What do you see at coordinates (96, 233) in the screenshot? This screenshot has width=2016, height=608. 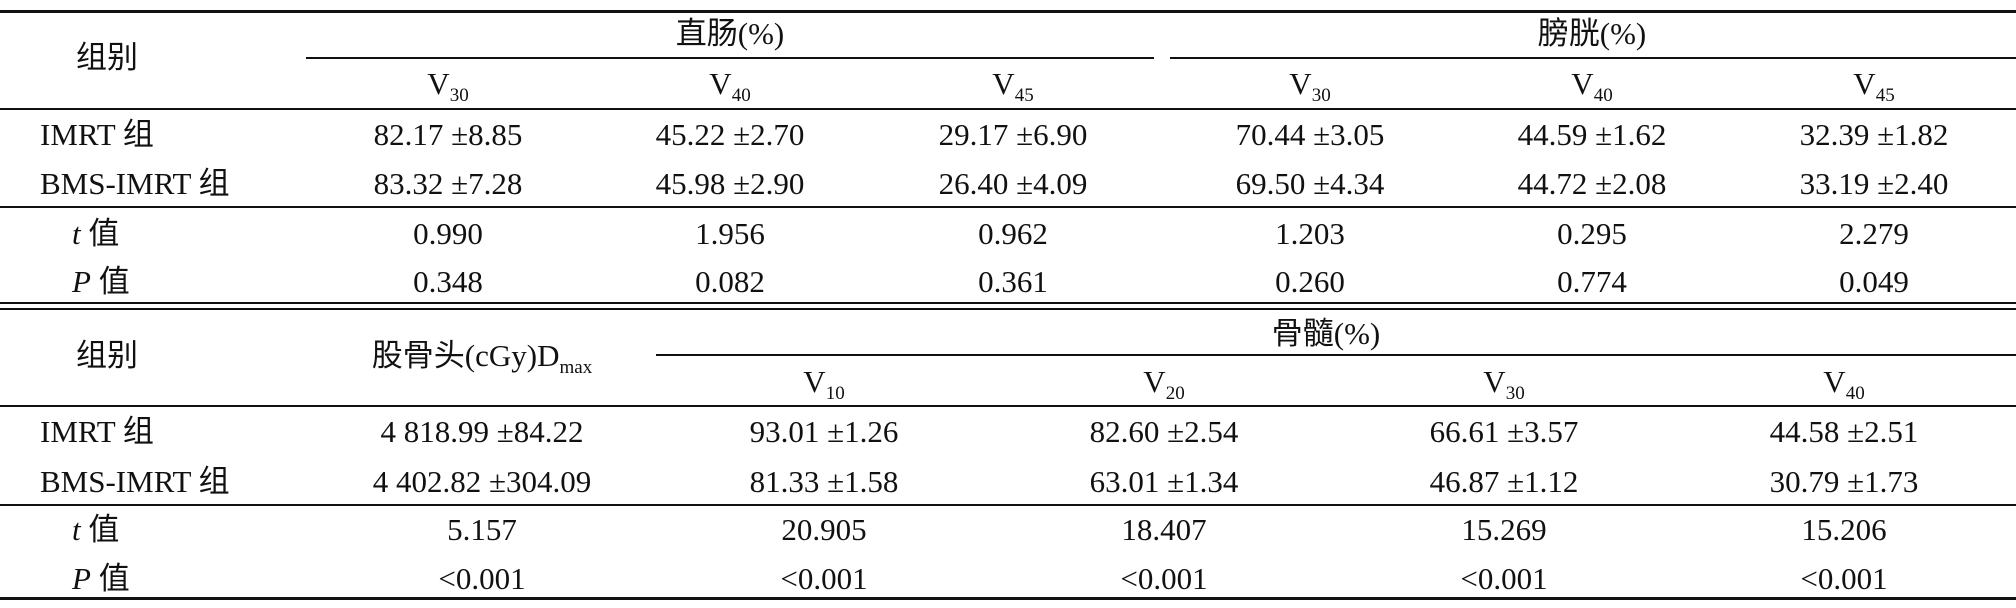 I see `stat-label-t: t 值` at bounding box center [96, 233].